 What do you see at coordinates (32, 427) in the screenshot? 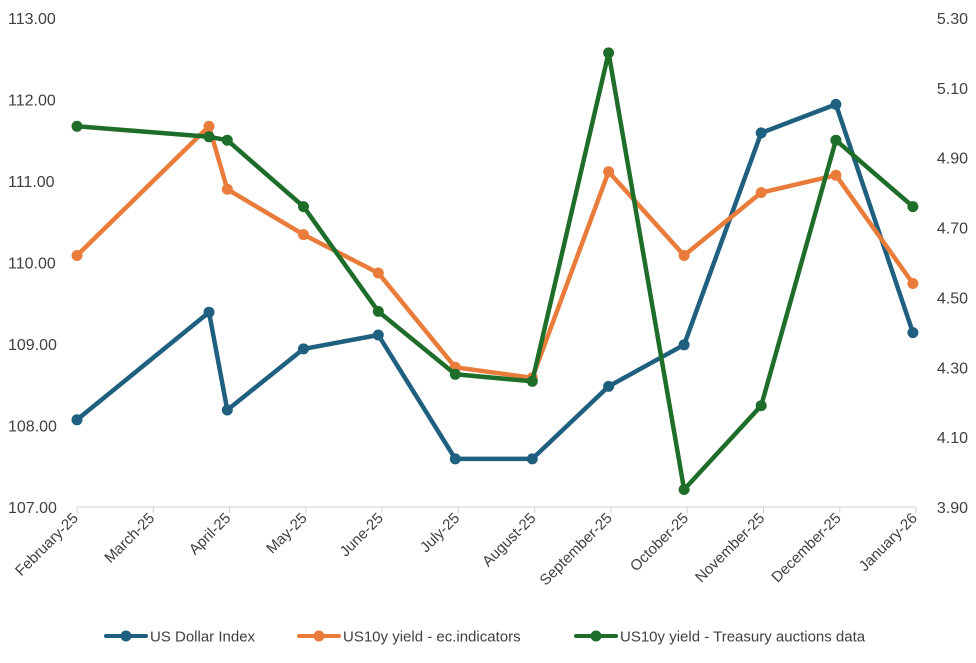
I see `y-left-tick-label: 108.00` at bounding box center [32, 427].